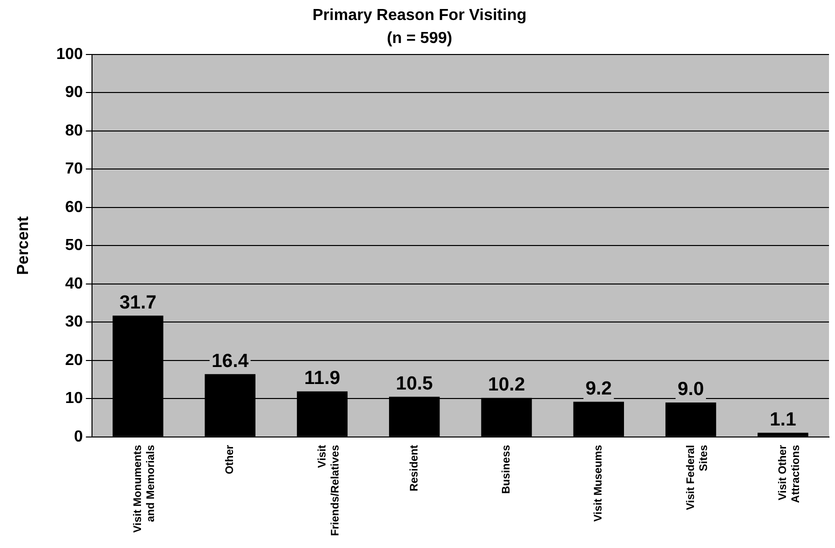  I want to click on y-tick-label: 90, so click(74, 93).